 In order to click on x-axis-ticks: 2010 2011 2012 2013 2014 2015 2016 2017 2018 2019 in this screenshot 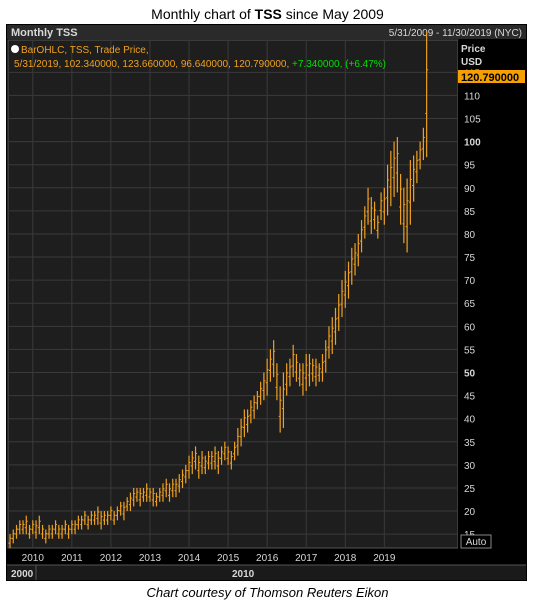, I will do `click(209, 558)`.